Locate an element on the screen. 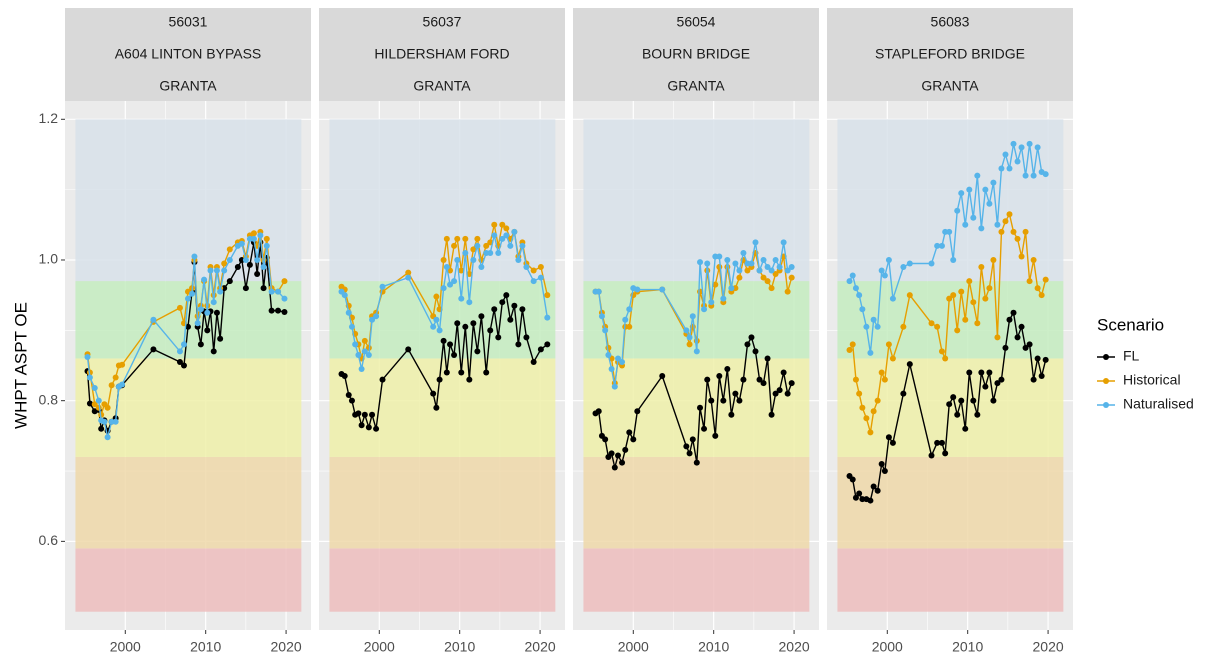 The height and width of the screenshot is (664, 1226). facet-title: BOURN BRIDGE is located at coordinates (696, 54).